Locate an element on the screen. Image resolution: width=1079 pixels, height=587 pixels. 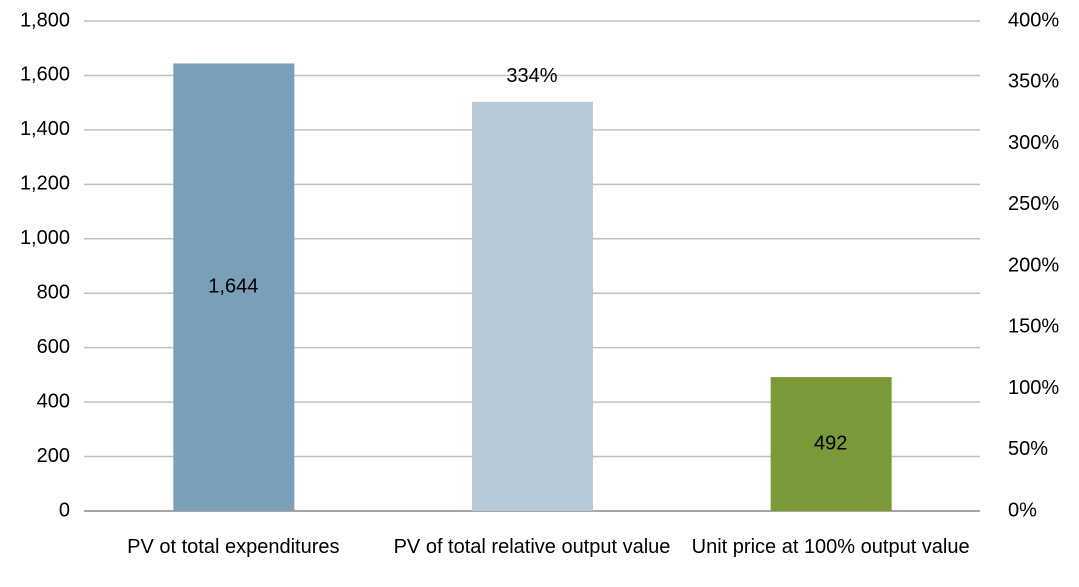
y2-tick-label: 350% is located at coordinates (1033, 82).